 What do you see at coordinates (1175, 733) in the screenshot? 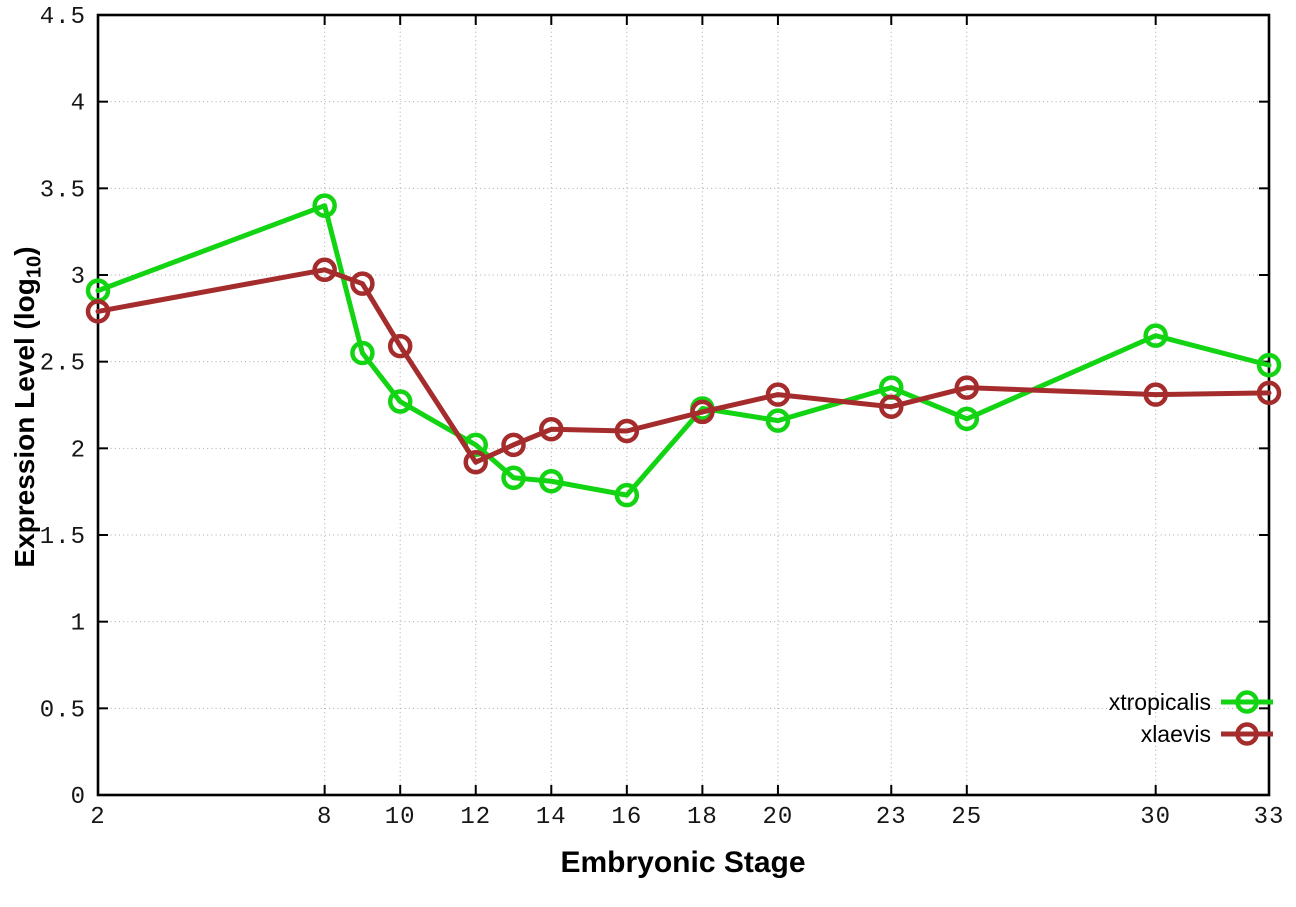
I see `legend-label: xlaevis` at bounding box center [1175, 733].